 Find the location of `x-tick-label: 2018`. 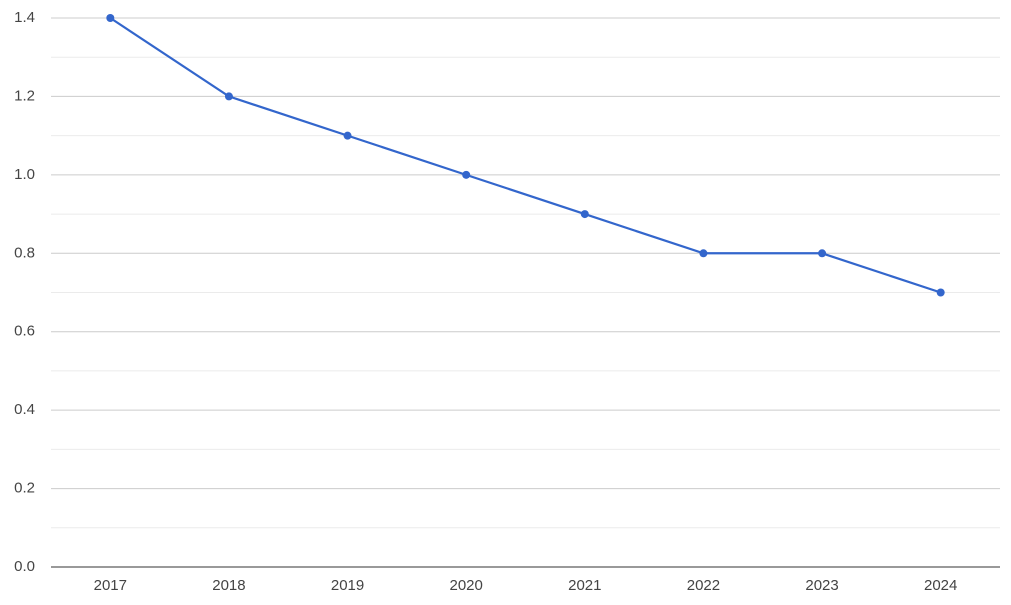

x-tick-label: 2018 is located at coordinates (228, 585).